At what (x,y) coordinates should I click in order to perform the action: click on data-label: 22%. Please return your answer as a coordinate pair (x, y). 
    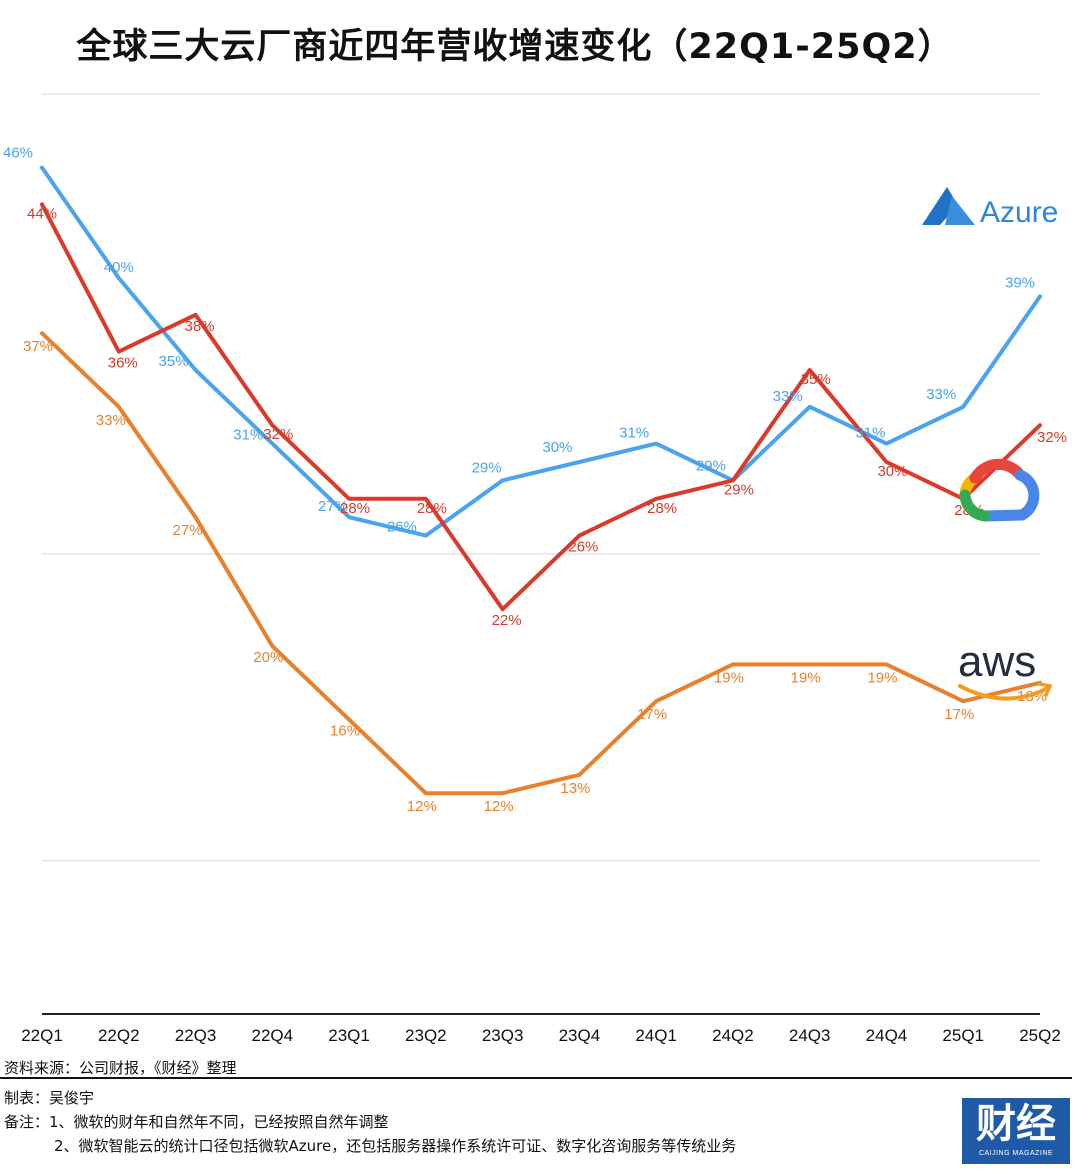
    Looking at the image, I should click on (507, 620).